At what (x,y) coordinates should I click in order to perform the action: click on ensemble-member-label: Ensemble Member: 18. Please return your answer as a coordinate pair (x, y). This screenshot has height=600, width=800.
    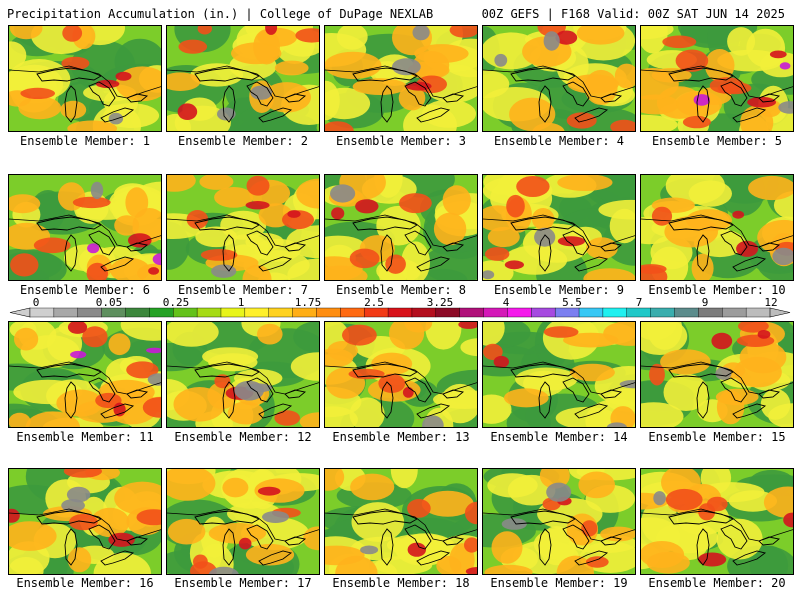
    Looking at the image, I should click on (401, 583).